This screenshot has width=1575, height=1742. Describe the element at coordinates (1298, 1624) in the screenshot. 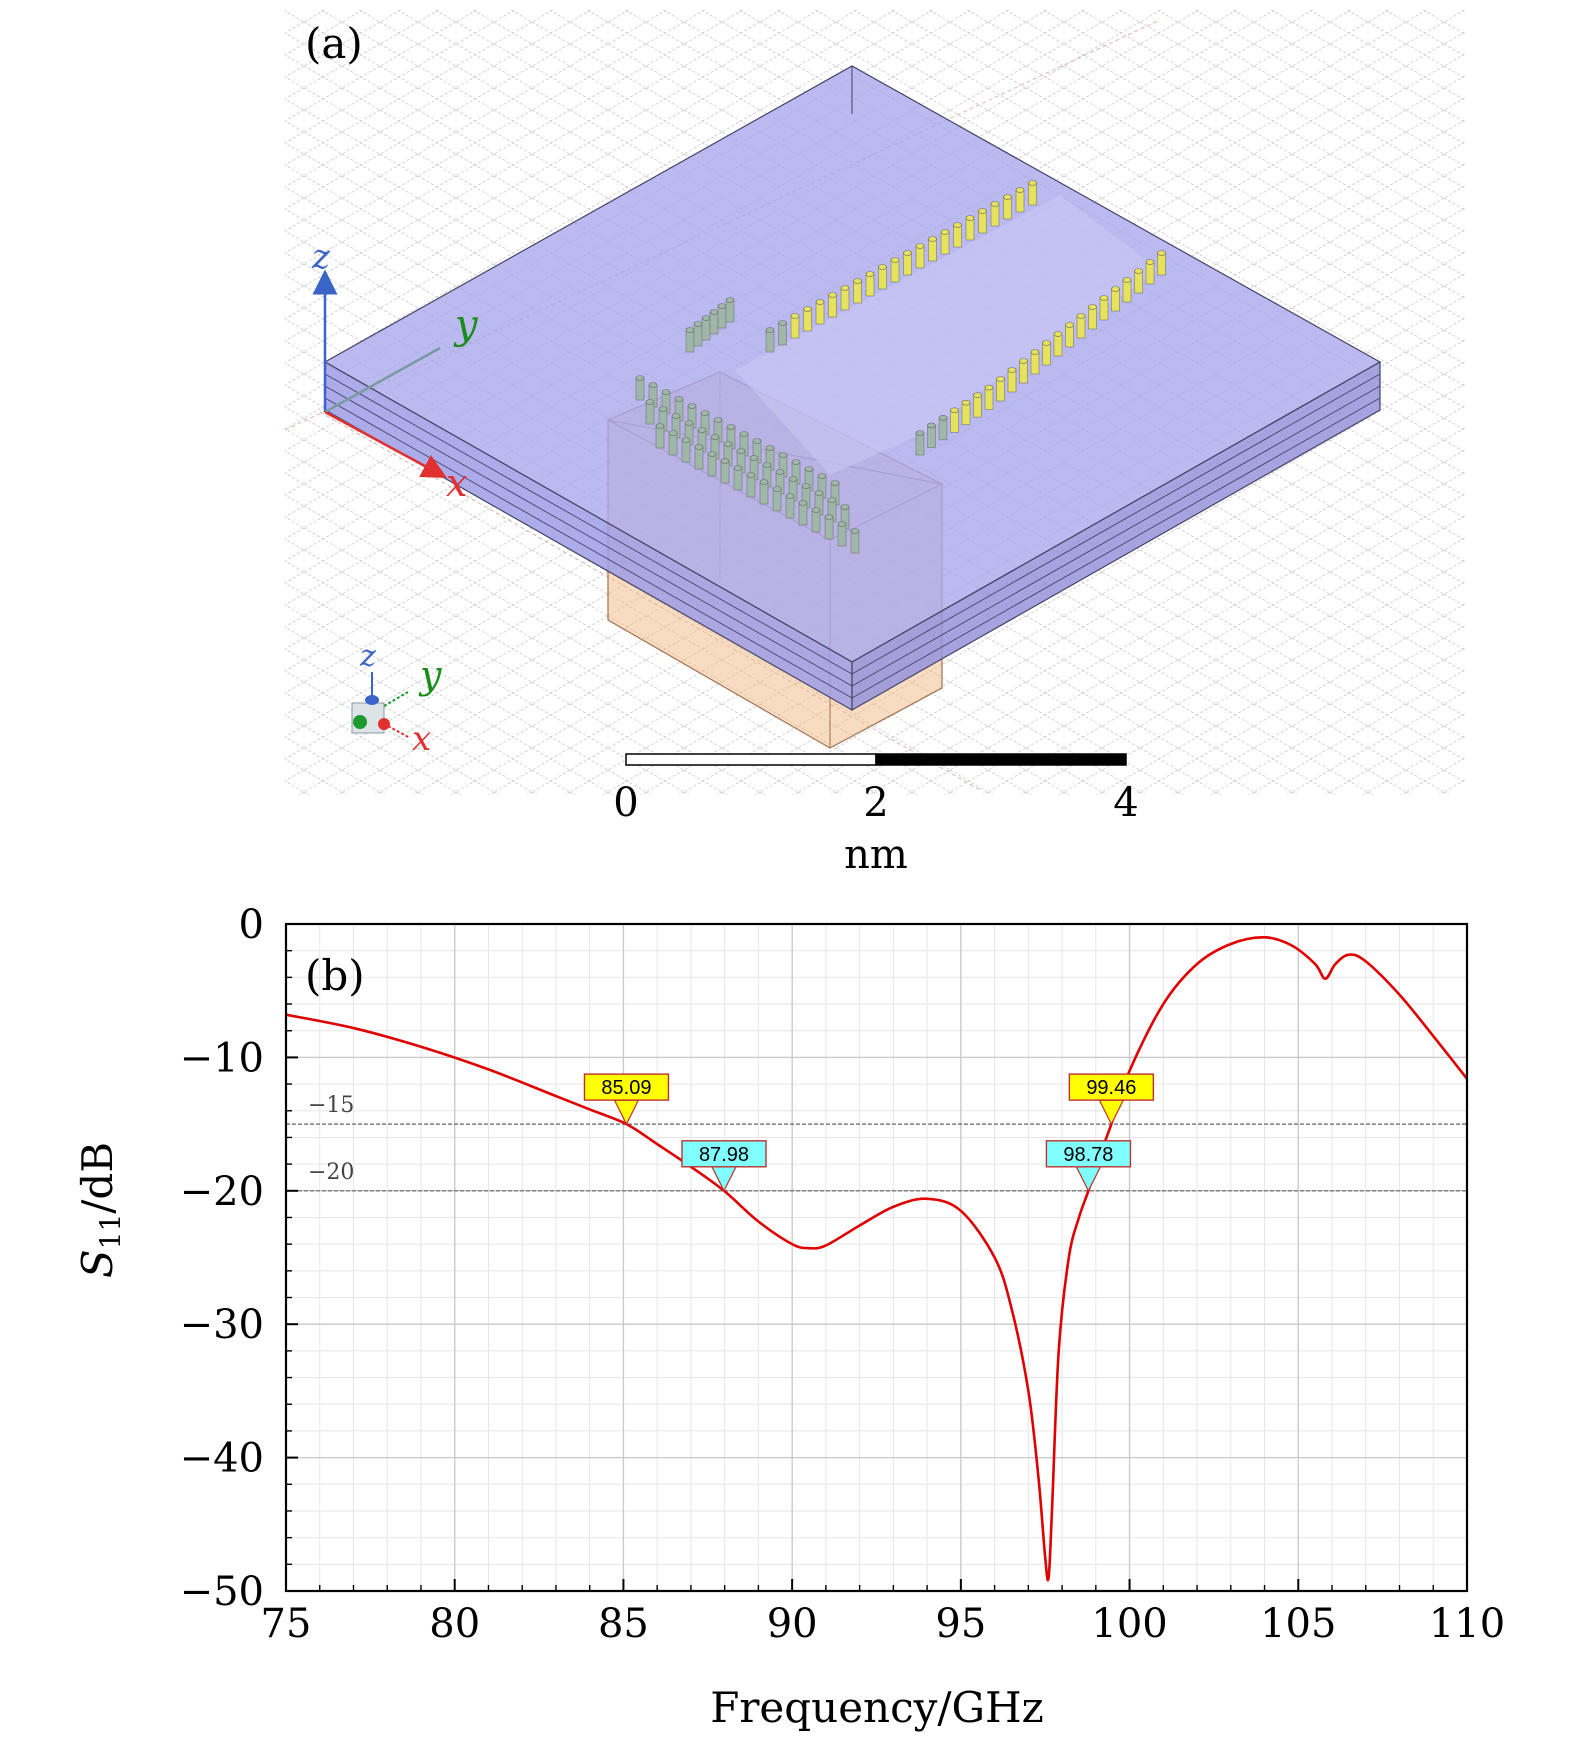

I see `x-tick-label: 105` at that location.